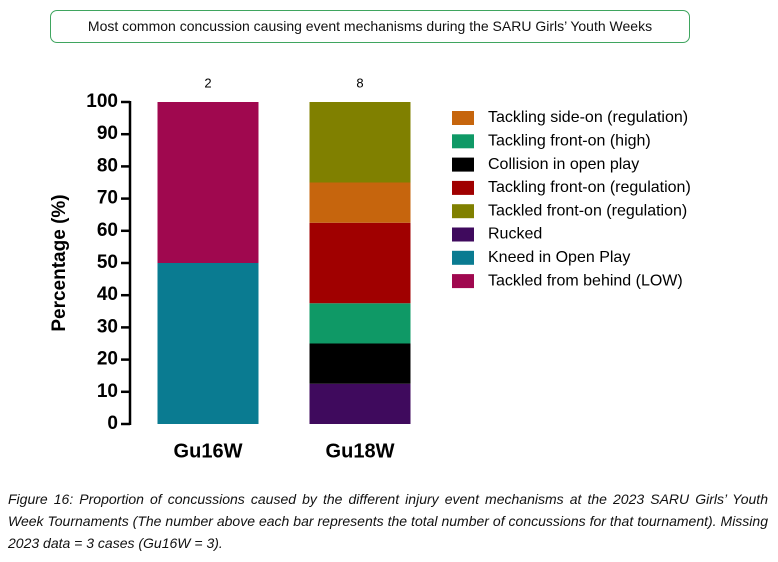 This screenshot has height=562, width=778. What do you see at coordinates (107, 359) in the screenshot?
I see `y-tick-label: 20` at bounding box center [107, 359].